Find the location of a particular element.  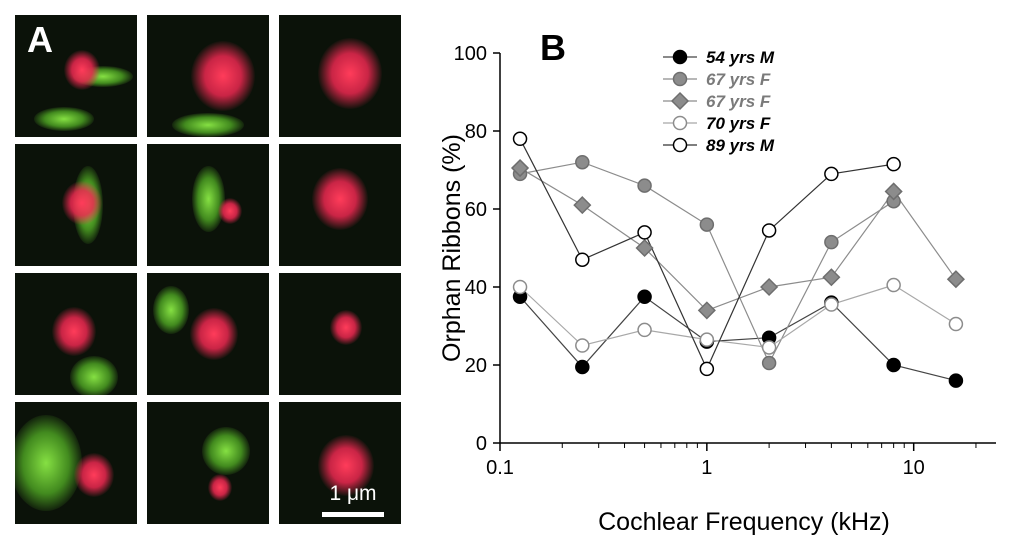

x-axis-title: Cochlear Frequency (kHz) is located at coordinates (744, 522).